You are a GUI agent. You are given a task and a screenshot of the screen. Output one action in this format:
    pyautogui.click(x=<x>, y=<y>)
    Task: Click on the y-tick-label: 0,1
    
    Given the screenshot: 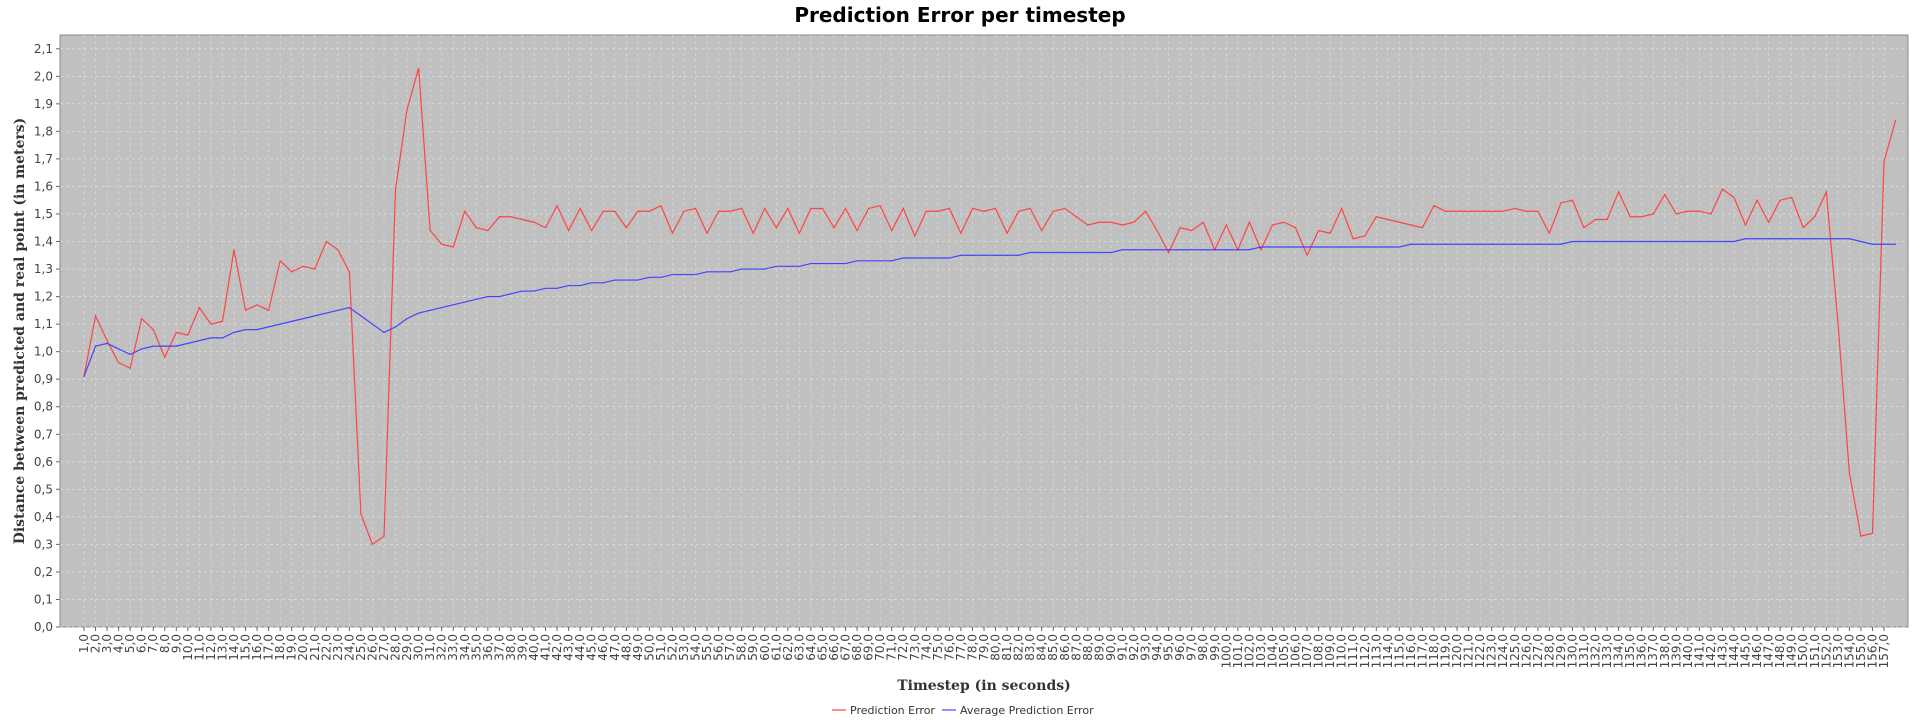 What is the action you would take?
    pyautogui.click(x=43, y=599)
    